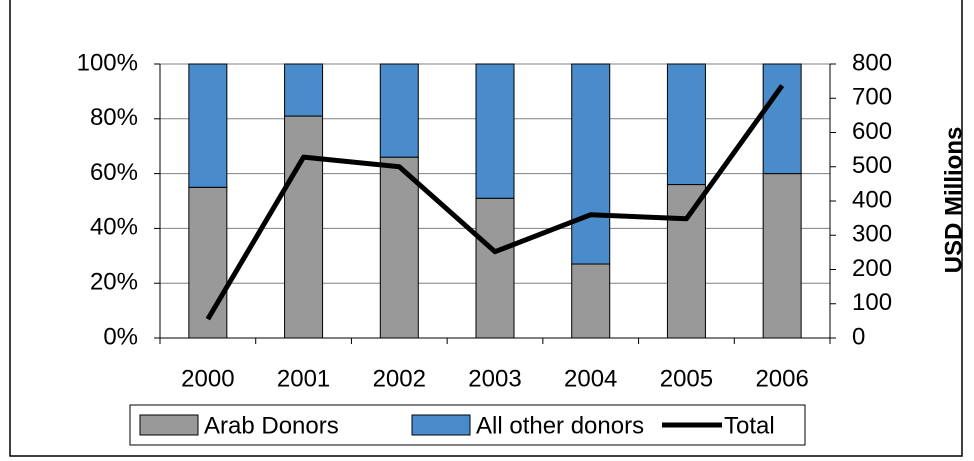 The image size is (974, 461). I want to click on y2-tick-label: 100, so click(872, 302).